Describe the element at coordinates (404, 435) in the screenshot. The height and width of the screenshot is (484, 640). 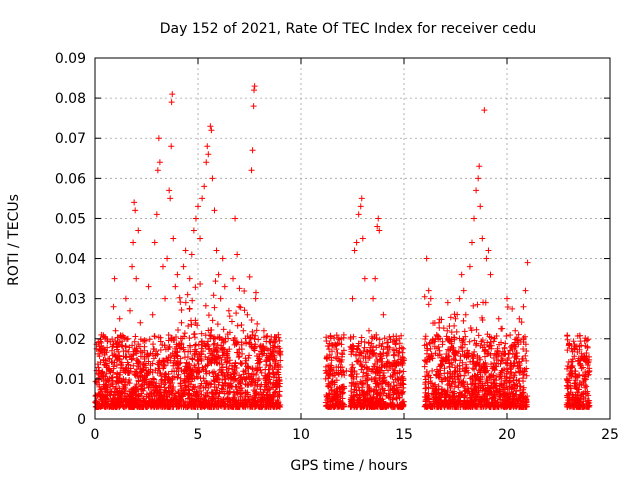
I see `x-tick-label: 15` at that location.